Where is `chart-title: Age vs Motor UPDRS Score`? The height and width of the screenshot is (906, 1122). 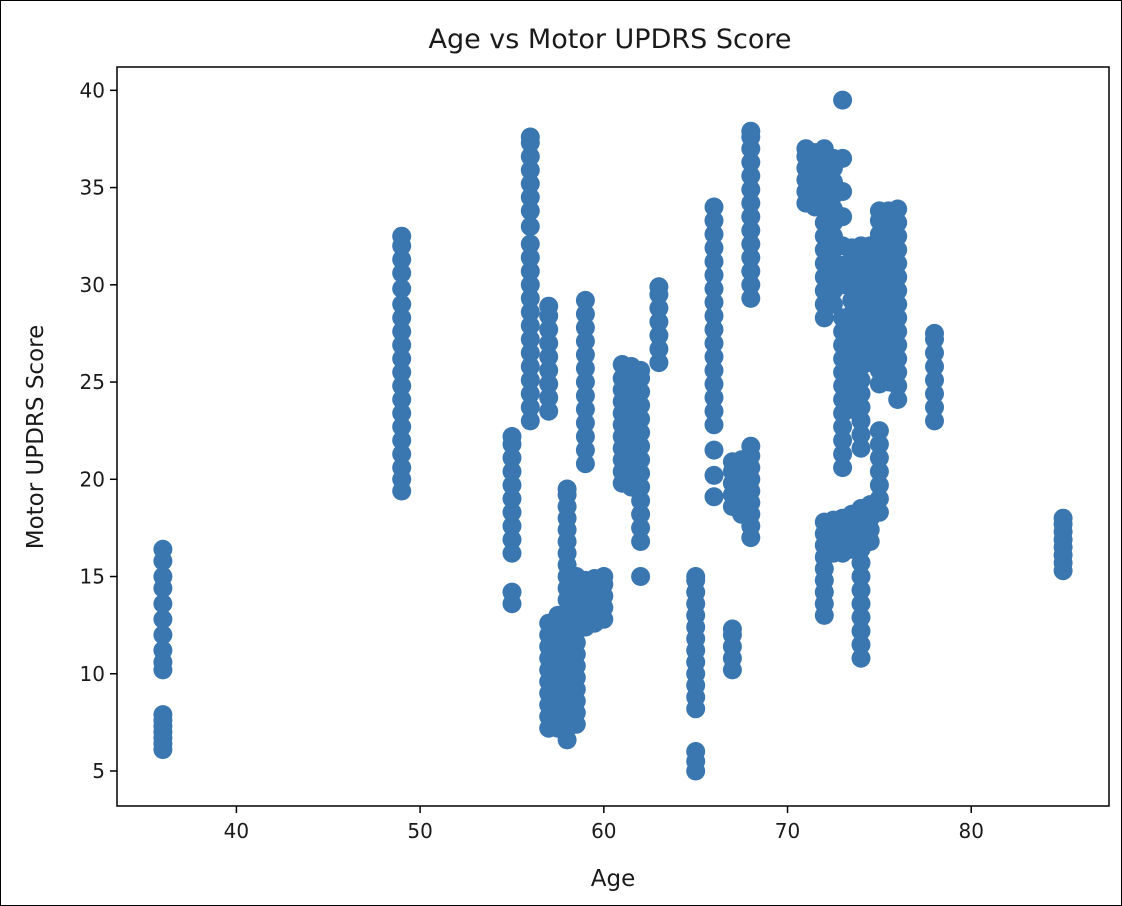 chart-title: Age vs Motor UPDRS Score is located at coordinates (610, 39).